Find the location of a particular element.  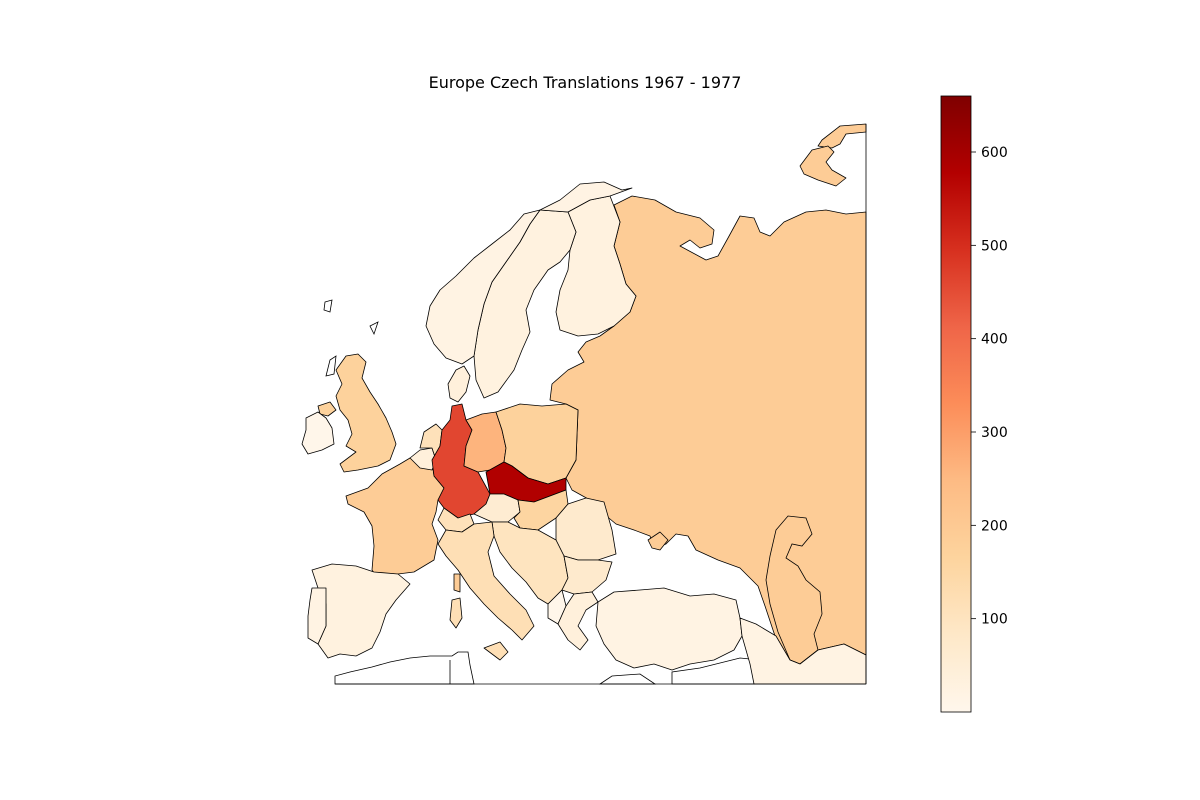

region-spain is located at coordinates (361, 611).